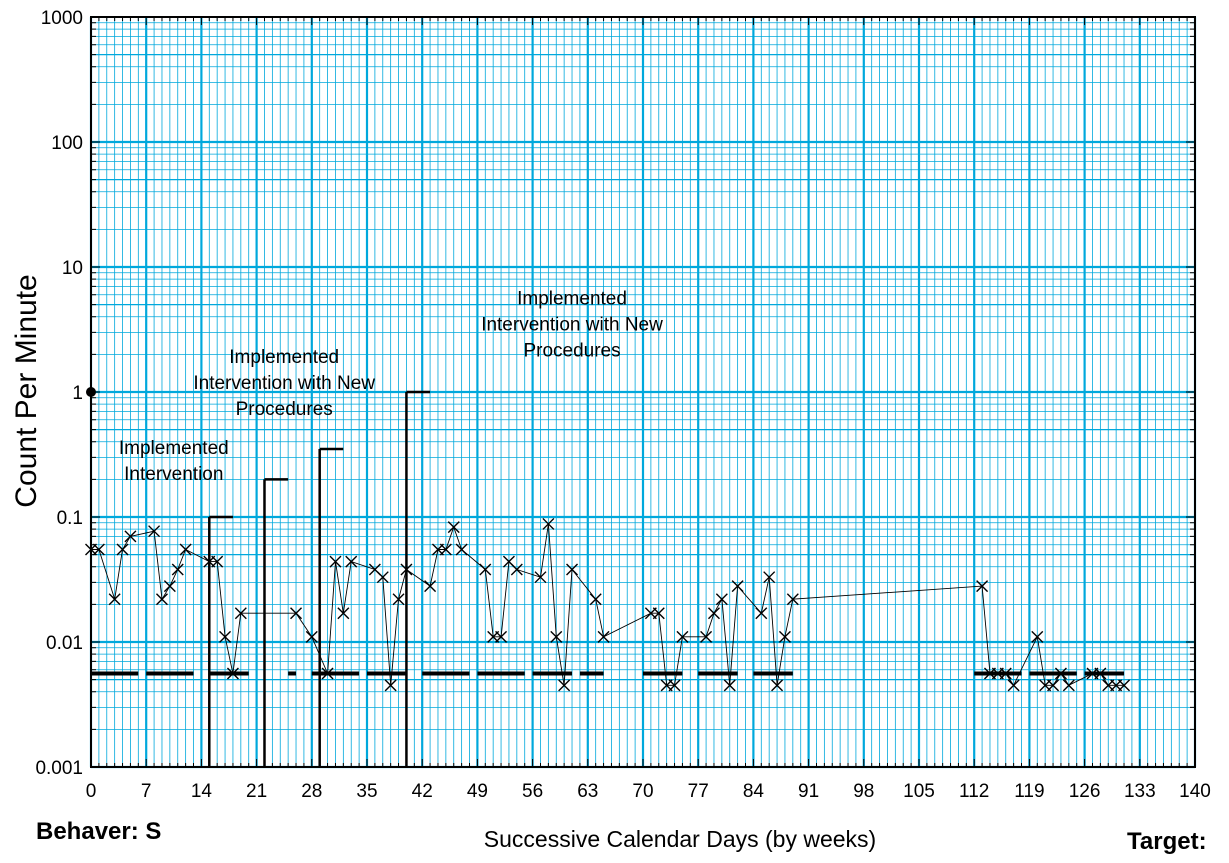  What do you see at coordinates (319, 578) in the screenshot?
I see `phase-change-lines` at bounding box center [319, 578].